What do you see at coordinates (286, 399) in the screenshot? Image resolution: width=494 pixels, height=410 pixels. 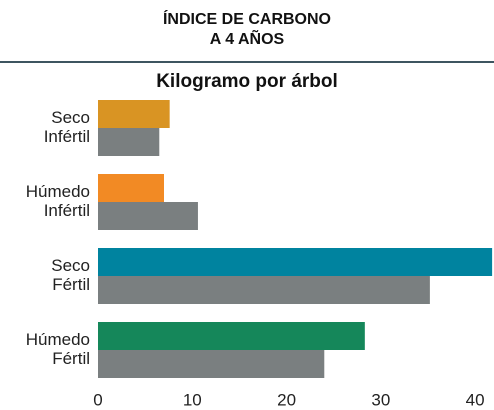 I see `x-tick-label: 20` at bounding box center [286, 399].